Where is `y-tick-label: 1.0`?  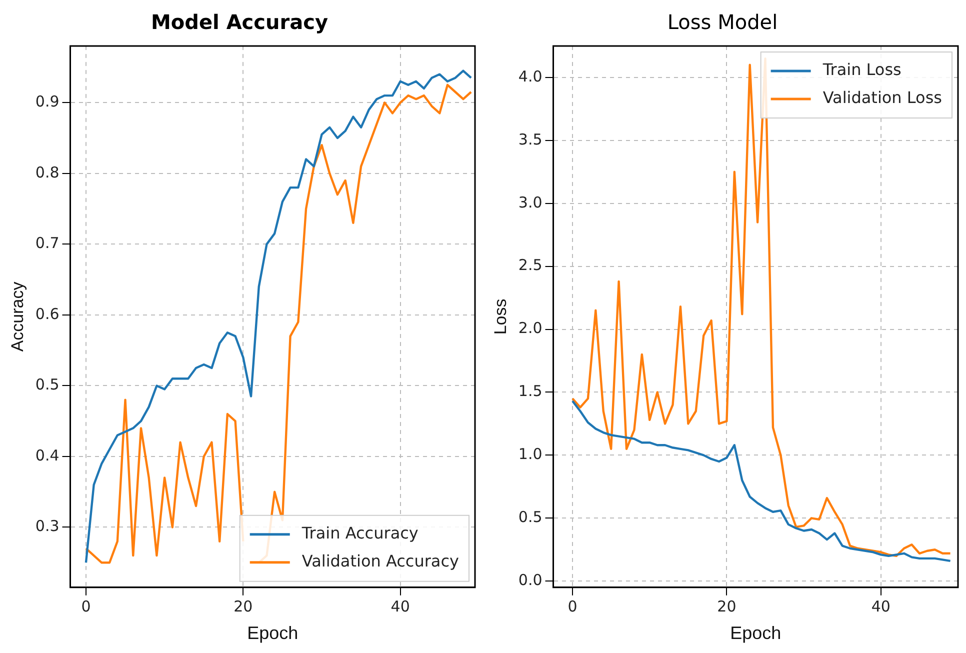 y-tick-label: 1.0 is located at coordinates (530, 454).